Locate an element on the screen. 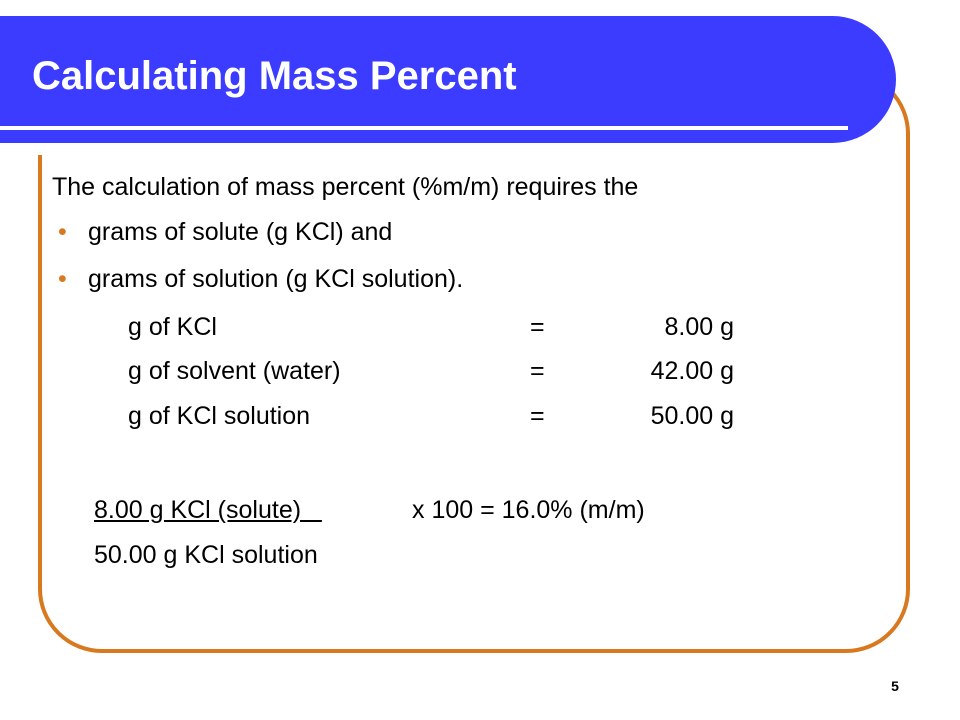  fraction-denominator: 50.00 g KCl solution is located at coordinates (206, 555).